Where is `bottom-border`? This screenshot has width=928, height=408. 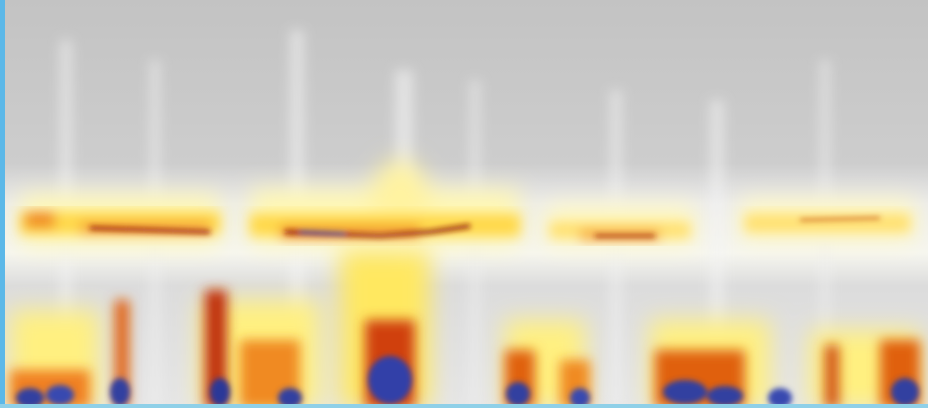 bottom-border is located at coordinates (464, 406).